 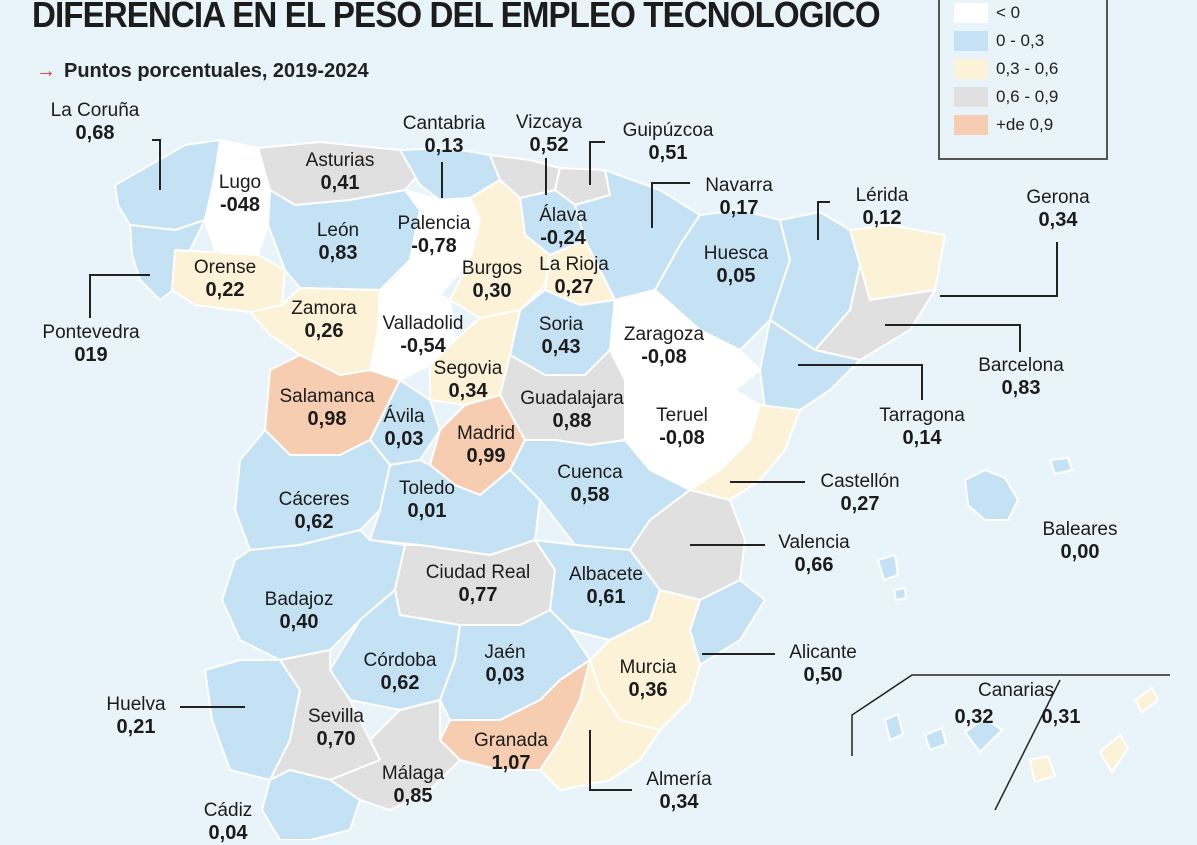 I want to click on province-canarias-fuerteventura, so click(x=1114, y=753).